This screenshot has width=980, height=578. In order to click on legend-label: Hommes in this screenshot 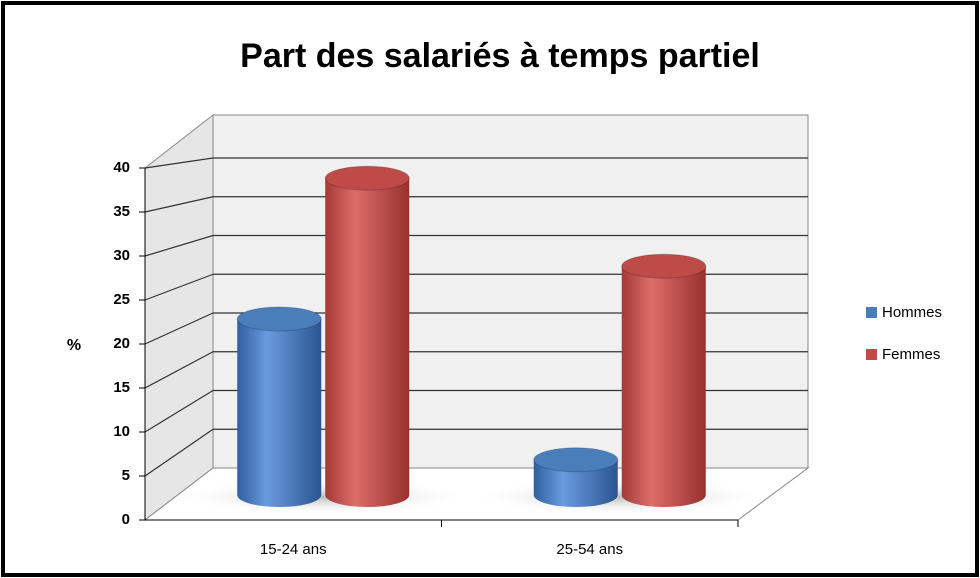, I will do `click(912, 312)`.